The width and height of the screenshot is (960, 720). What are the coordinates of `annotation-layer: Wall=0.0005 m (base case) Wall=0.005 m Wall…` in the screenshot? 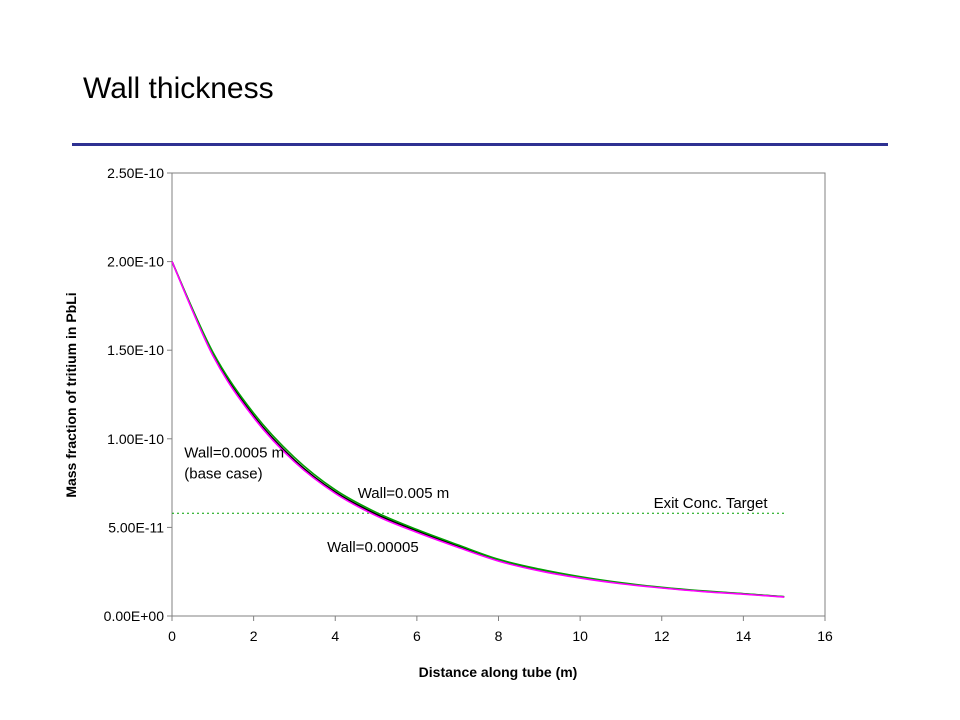 It's located at (476, 500).